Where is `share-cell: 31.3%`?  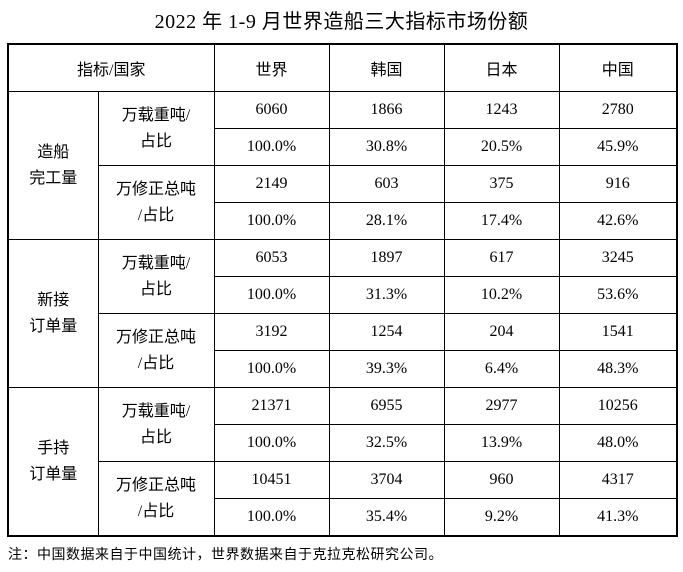
share-cell: 31.3% is located at coordinates (386, 295).